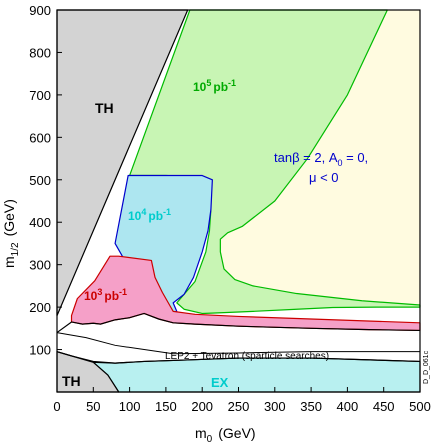 The image size is (436, 446). I want to click on x-tick-label: 500, so click(420, 406).